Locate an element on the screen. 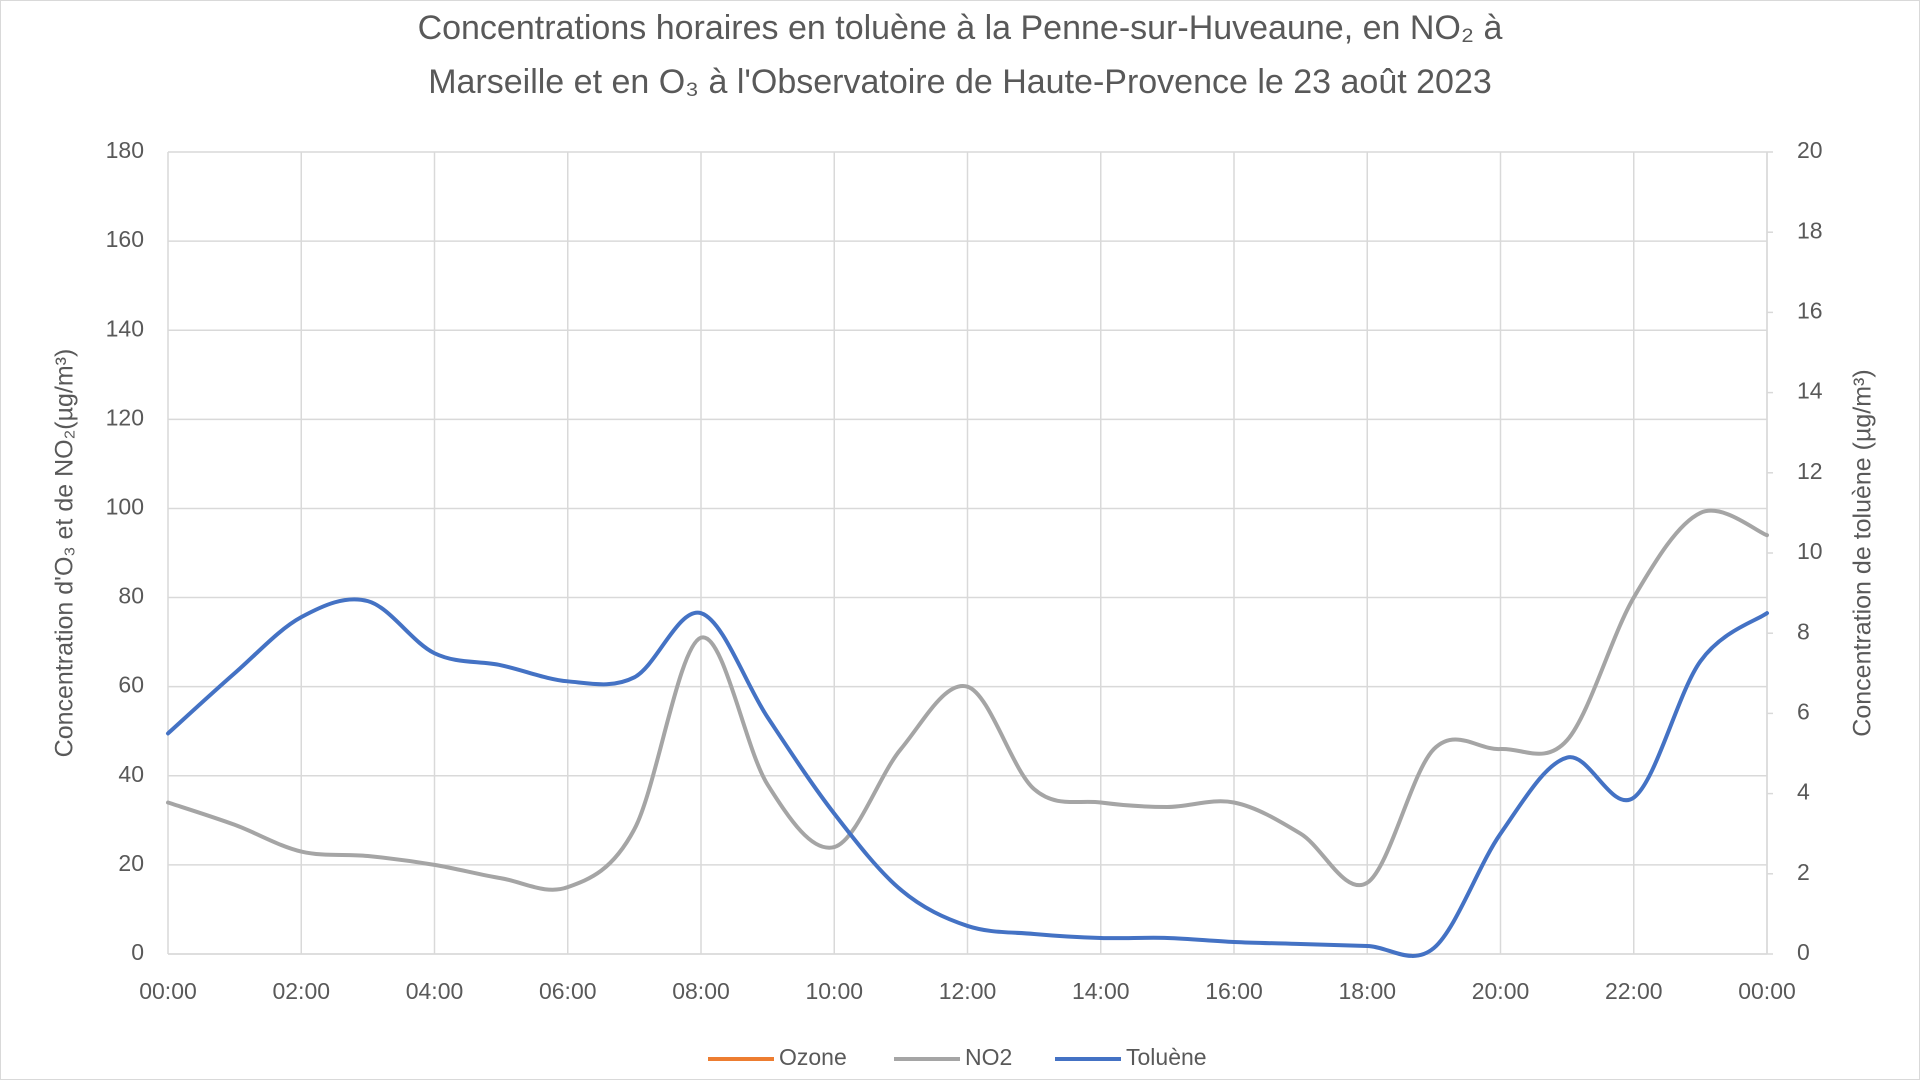  legend-label: Toluène is located at coordinates (1166, 1057).